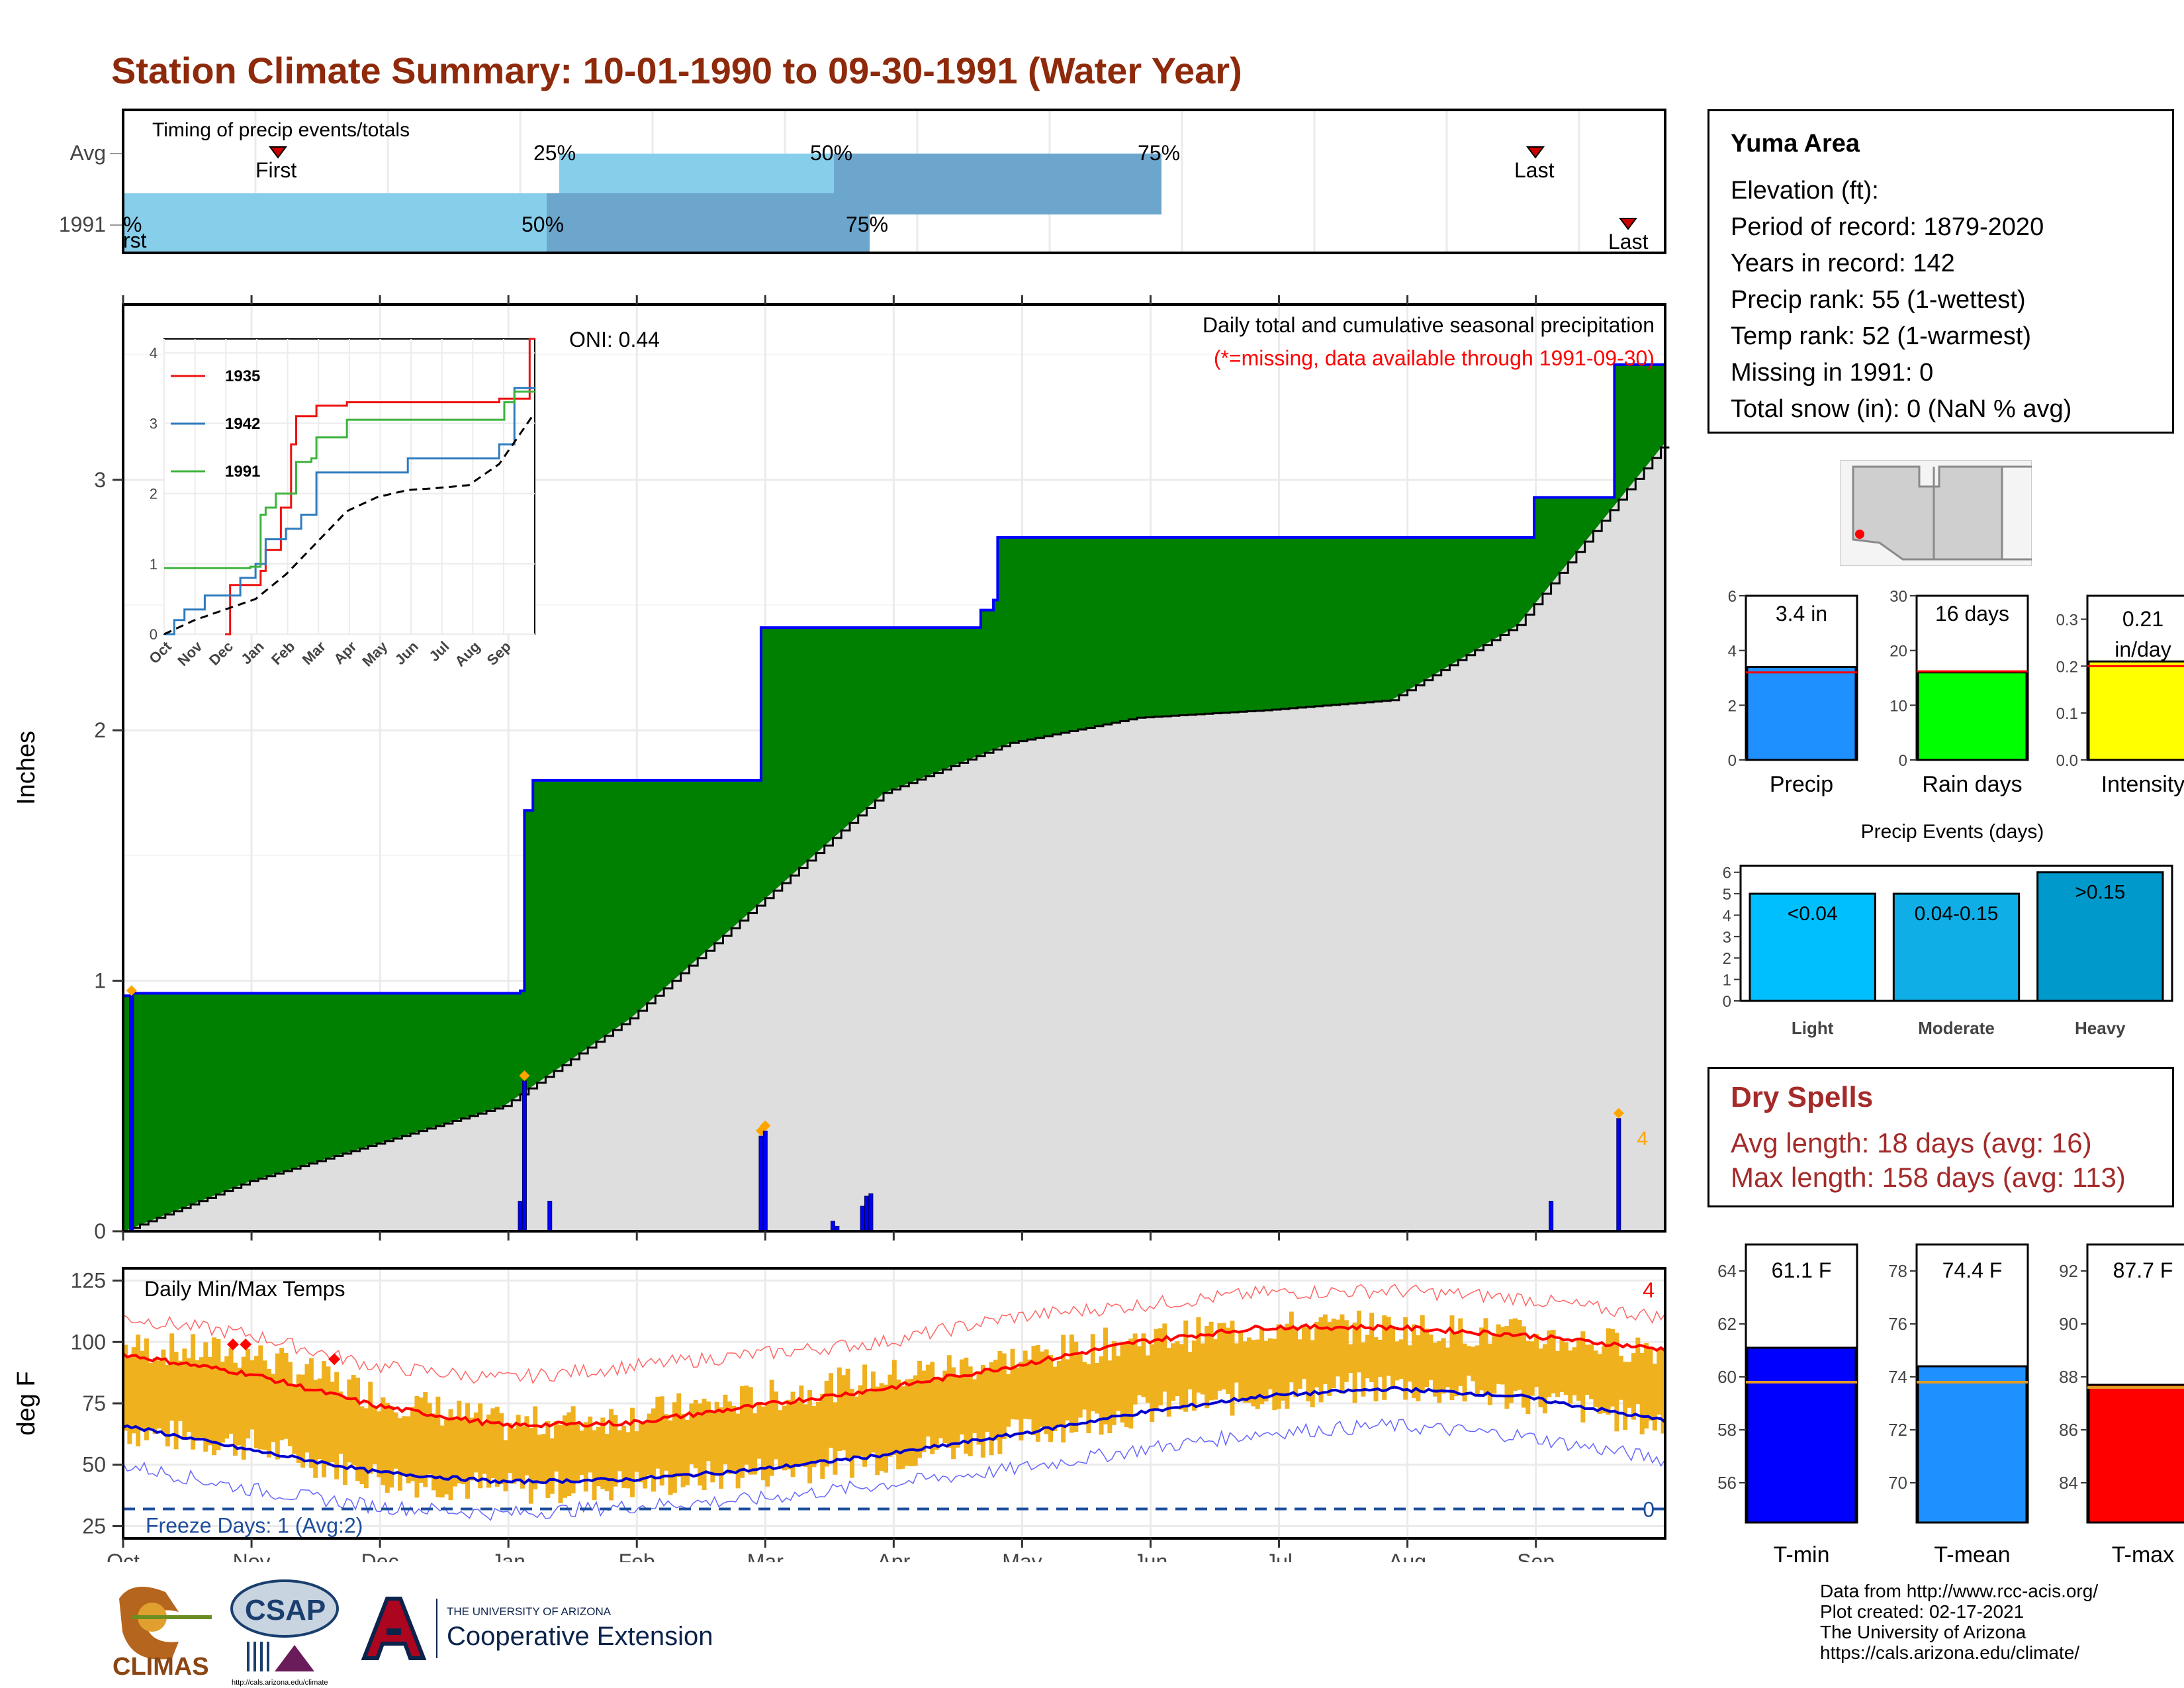  Describe the element at coordinates (1898, 706) in the screenshot. I see `stat-tick-label: 10` at that location.